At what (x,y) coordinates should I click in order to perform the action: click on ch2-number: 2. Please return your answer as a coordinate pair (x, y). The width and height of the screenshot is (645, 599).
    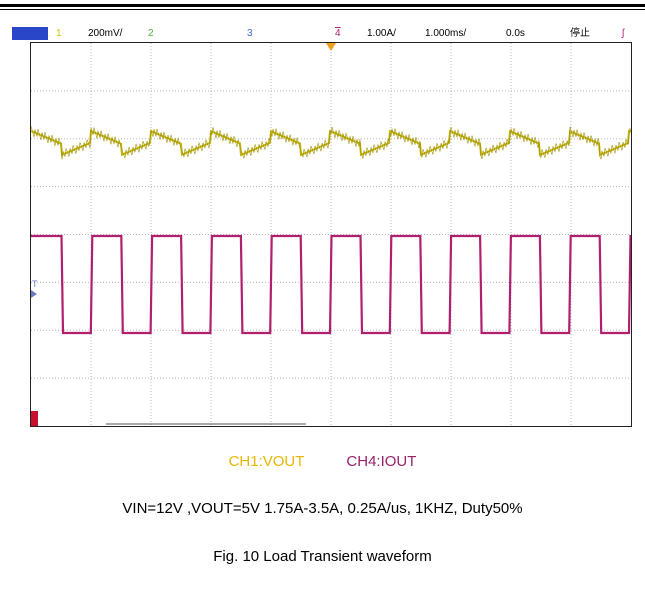
    Looking at the image, I should click on (151, 33).